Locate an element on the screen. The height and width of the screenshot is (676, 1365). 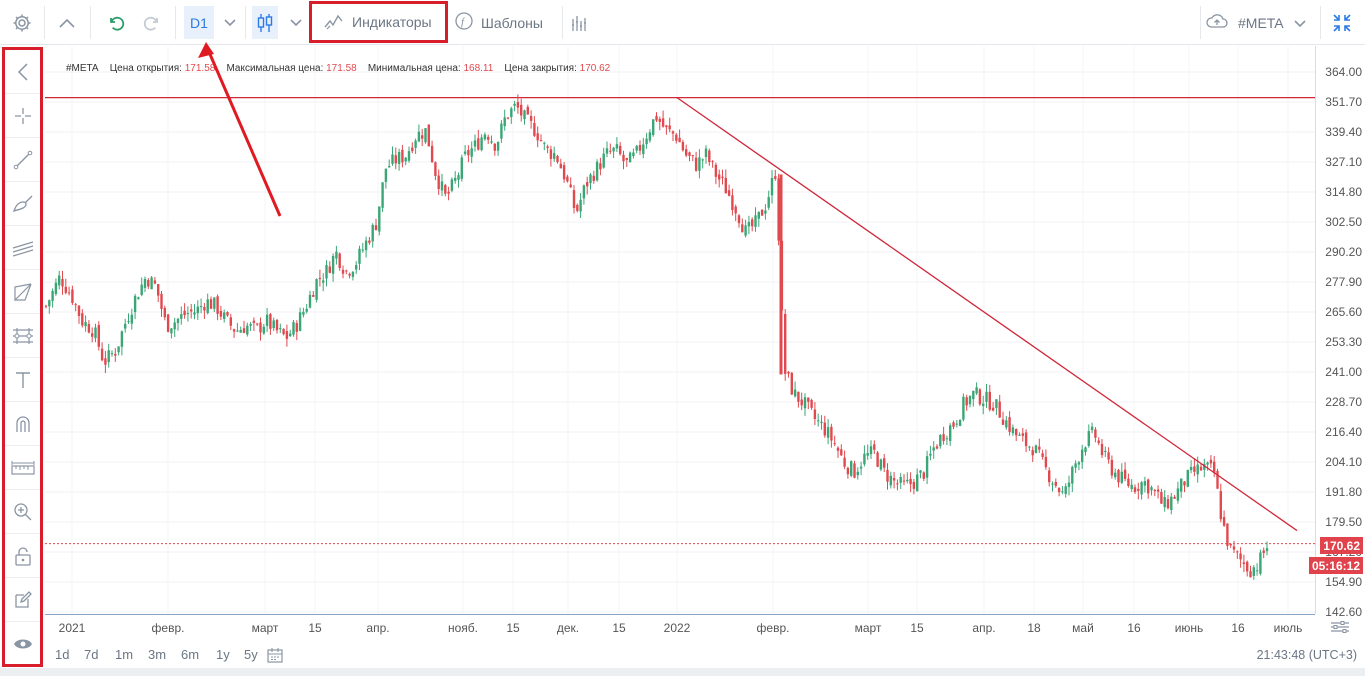
templates-button: f Шаблоны is located at coordinates (499, 22).